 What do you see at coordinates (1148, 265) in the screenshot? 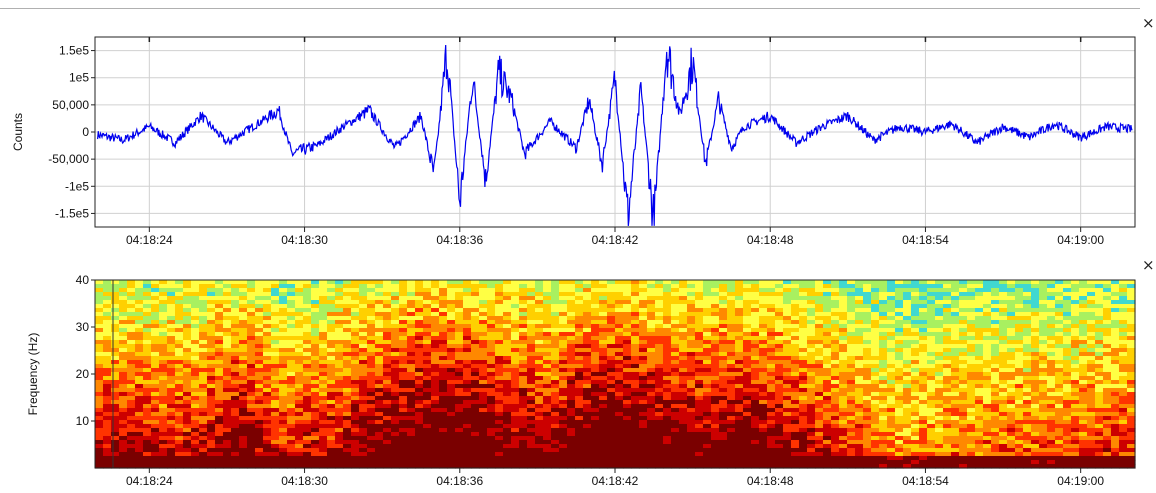
I see `close-spectrogram-panel-icon: ×` at bounding box center [1148, 265].